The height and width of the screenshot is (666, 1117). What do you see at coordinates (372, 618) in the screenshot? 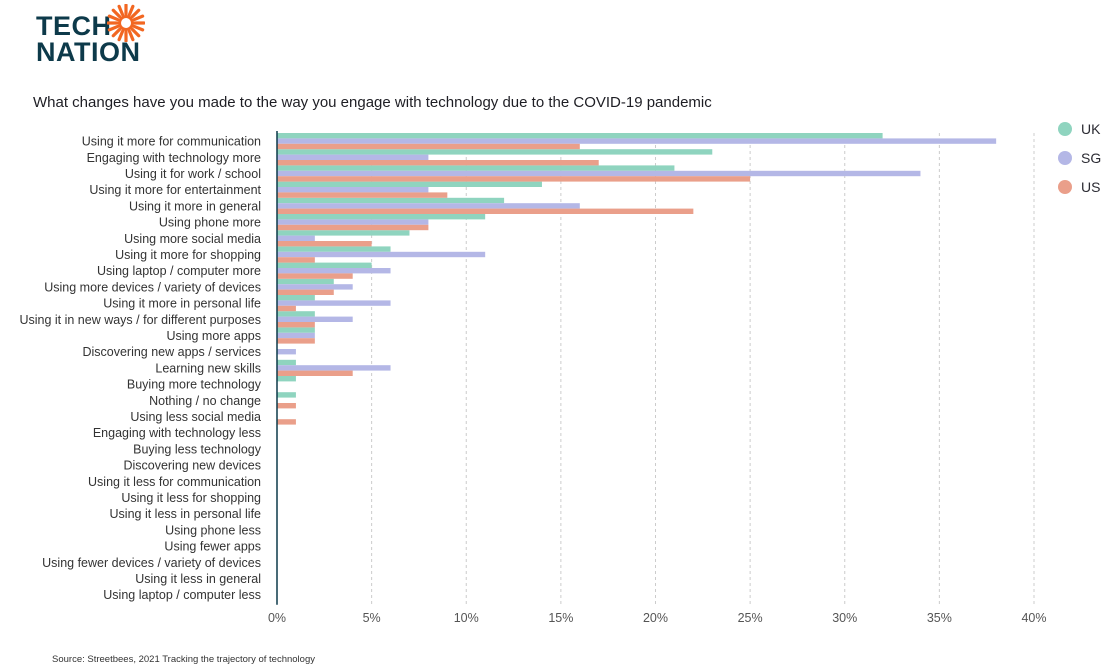
I see `x-tick-label: 5%` at bounding box center [372, 618].